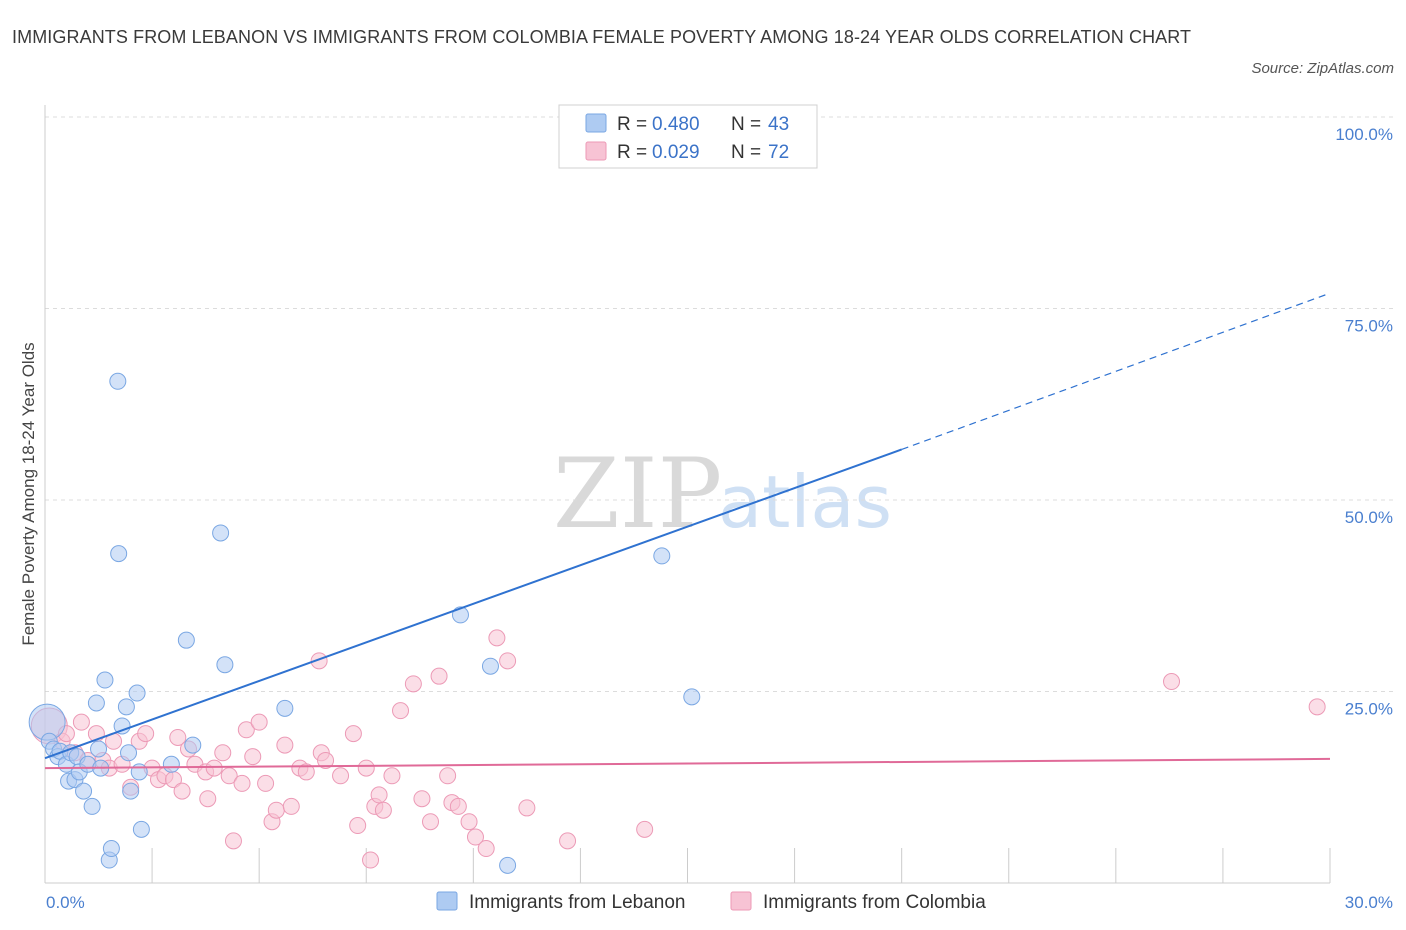 This screenshot has height=930, width=1406. What do you see at coordinates (1364, 134) in the screenshot?
I see `y-tick-label: 100.0%` at bounding box center [1364, 134].